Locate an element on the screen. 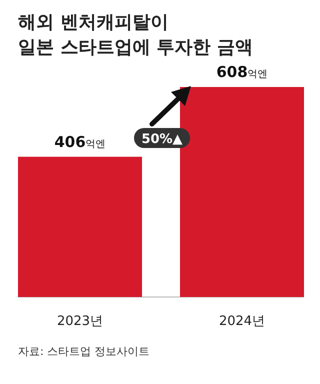 The height and width of the screenshot is (384, 320). annotation: 자료: 스타트업 정보사이트 is located at coordinates (84, 351).